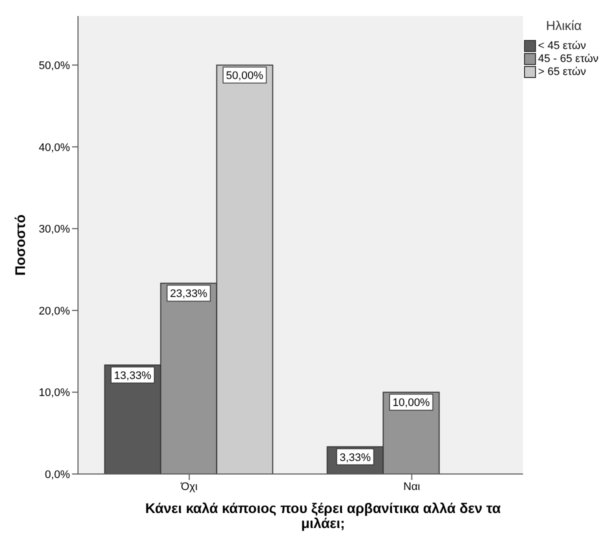  I want to click on y-tick-label: 10,0%, so click(54, 393).